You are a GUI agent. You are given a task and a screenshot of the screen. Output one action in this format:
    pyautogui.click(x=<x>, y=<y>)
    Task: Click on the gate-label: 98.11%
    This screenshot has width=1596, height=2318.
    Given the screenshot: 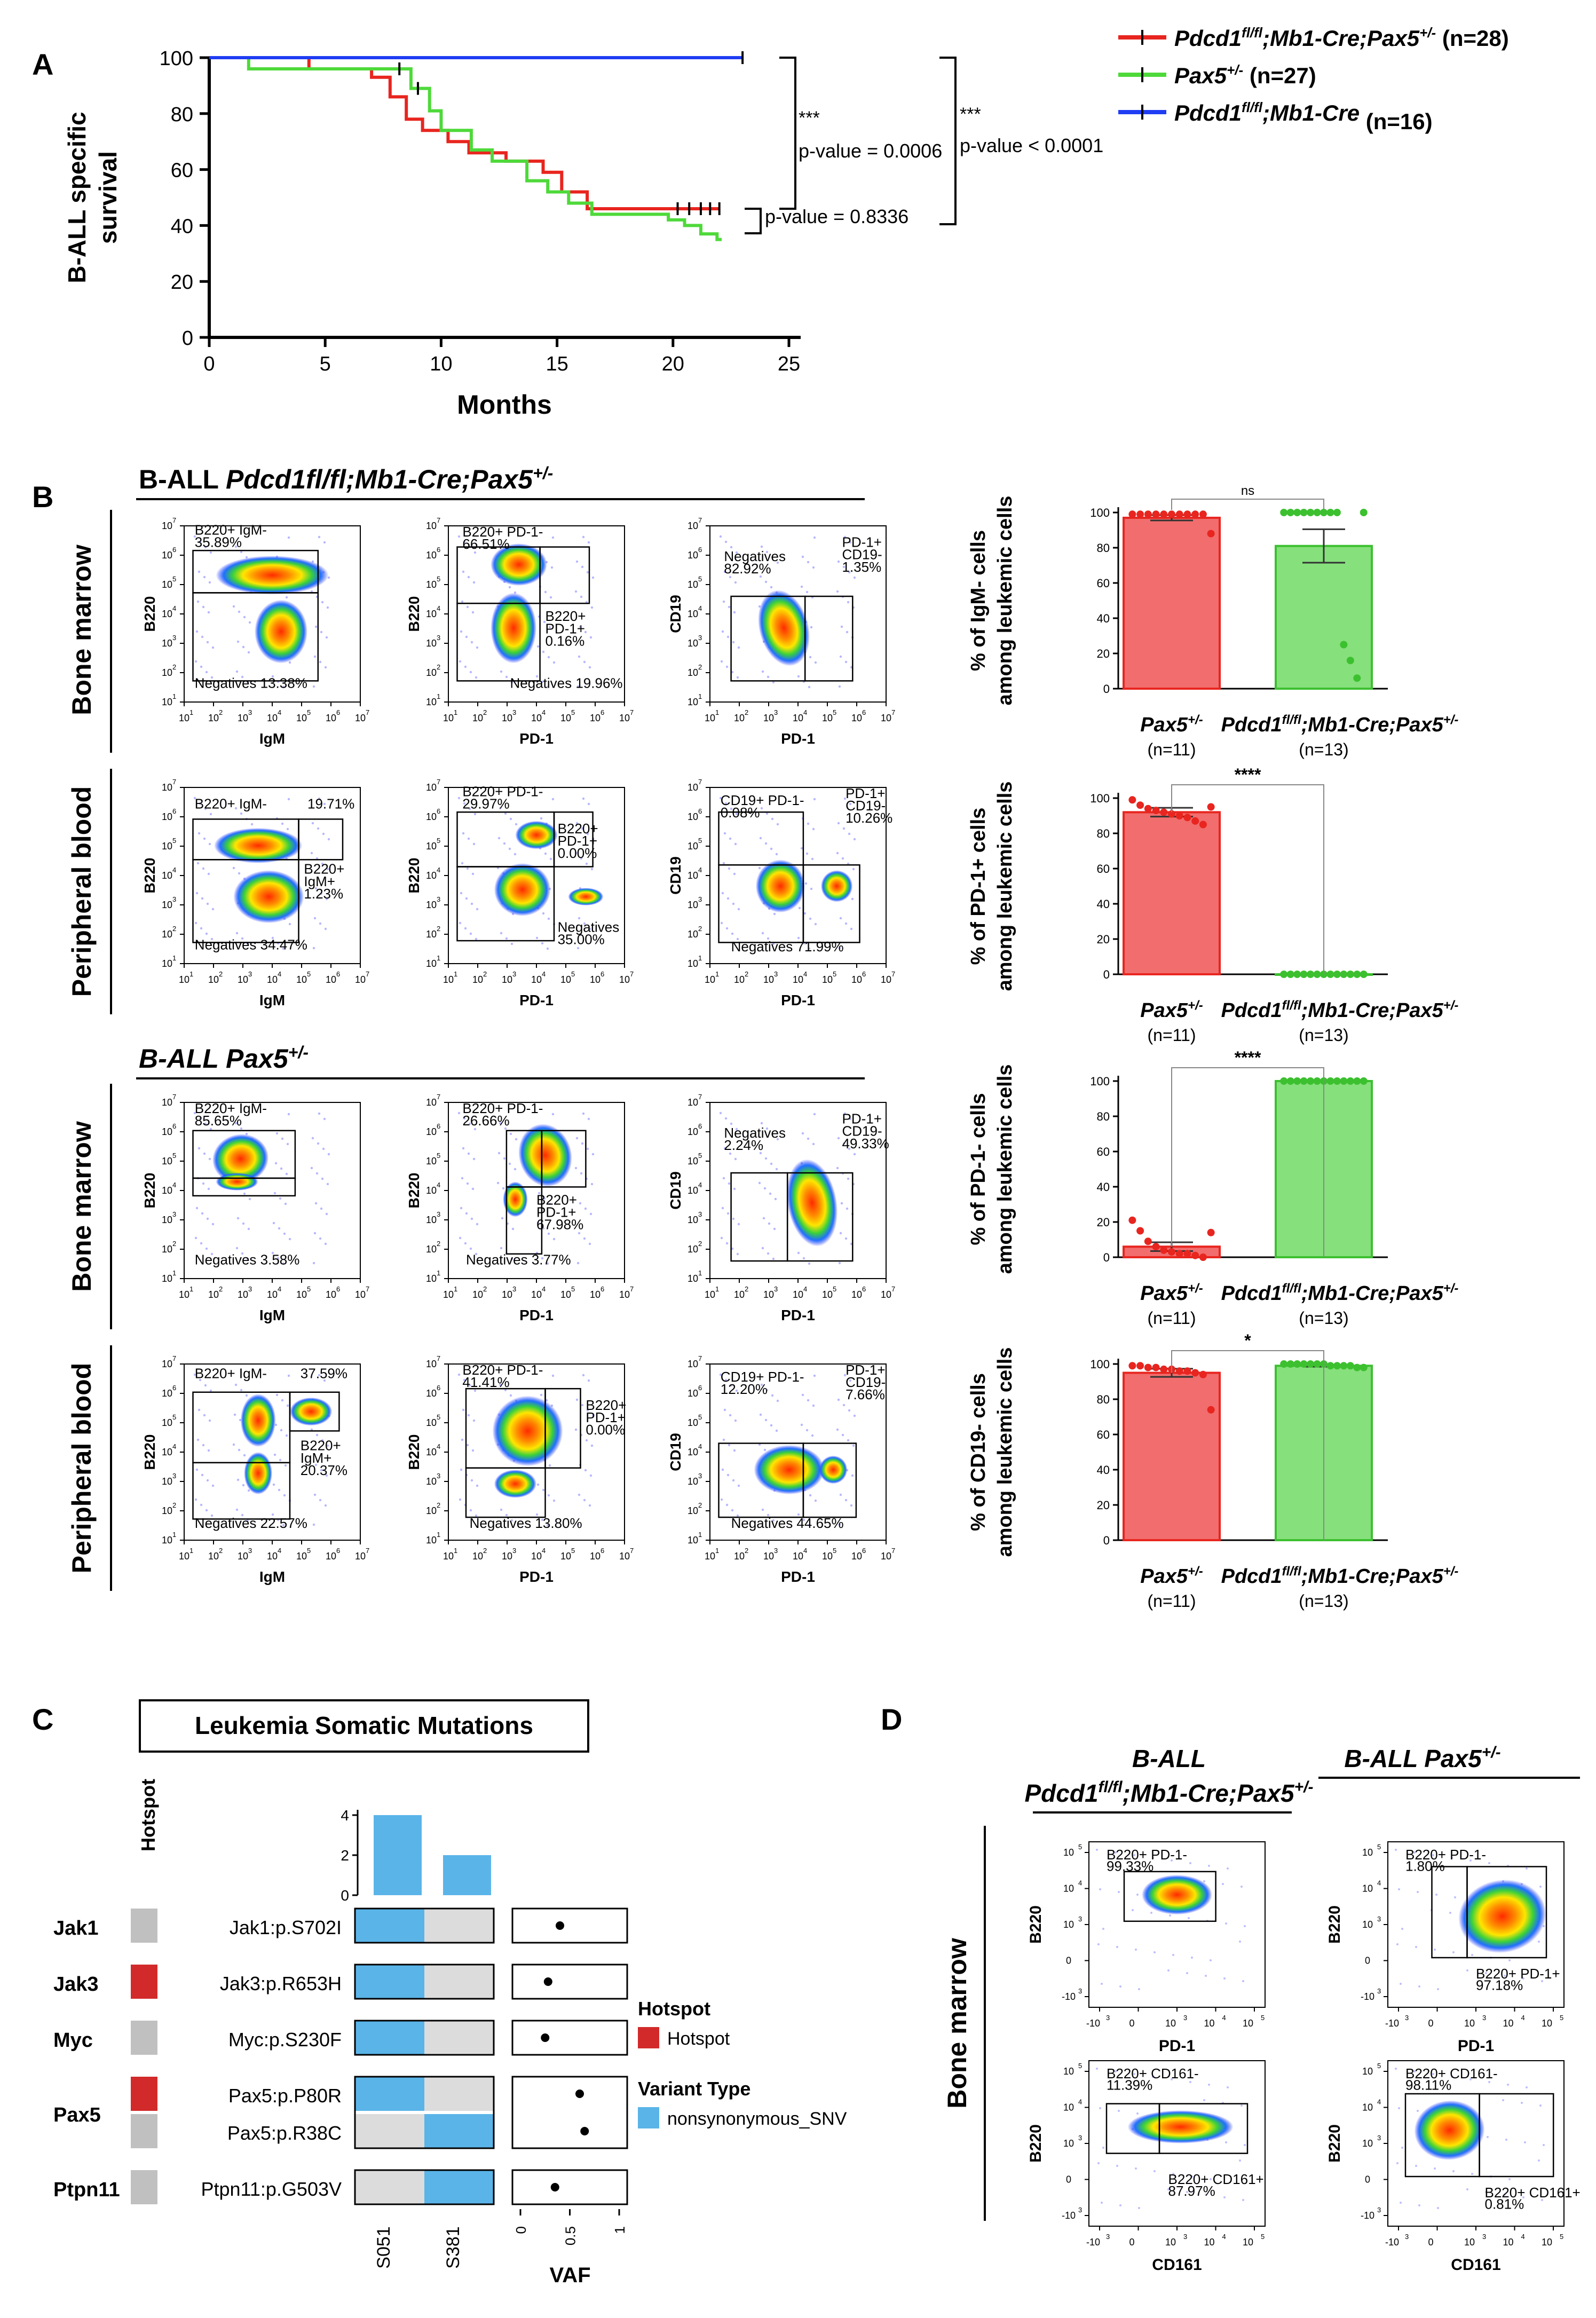 What is the action you would take?
    pyautogui.click(x=1428, y=2085)
    